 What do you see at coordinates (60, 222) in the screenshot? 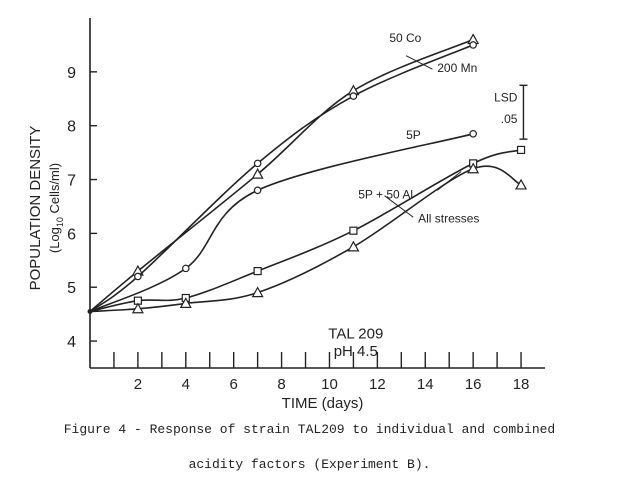
I see `y-axis-label-subscript: 10` at bounding box center [60, 222].